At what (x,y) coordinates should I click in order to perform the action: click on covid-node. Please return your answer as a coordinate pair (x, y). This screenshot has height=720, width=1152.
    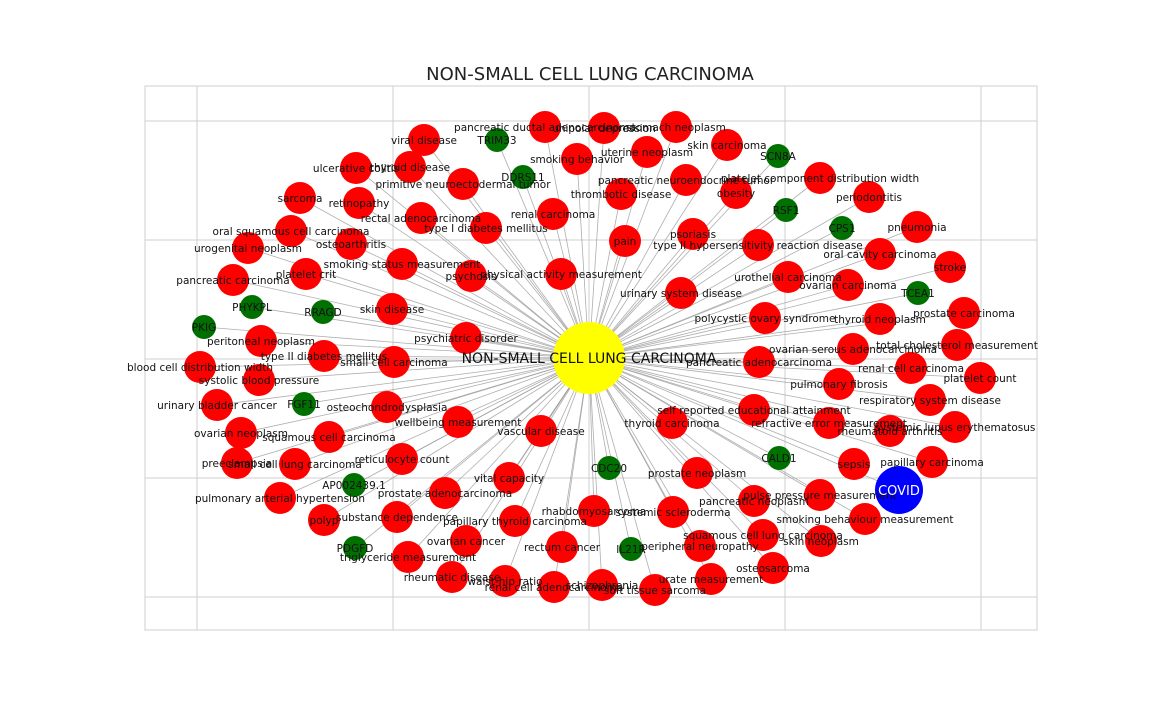
    Looking at the image, I should click on (899, 490).